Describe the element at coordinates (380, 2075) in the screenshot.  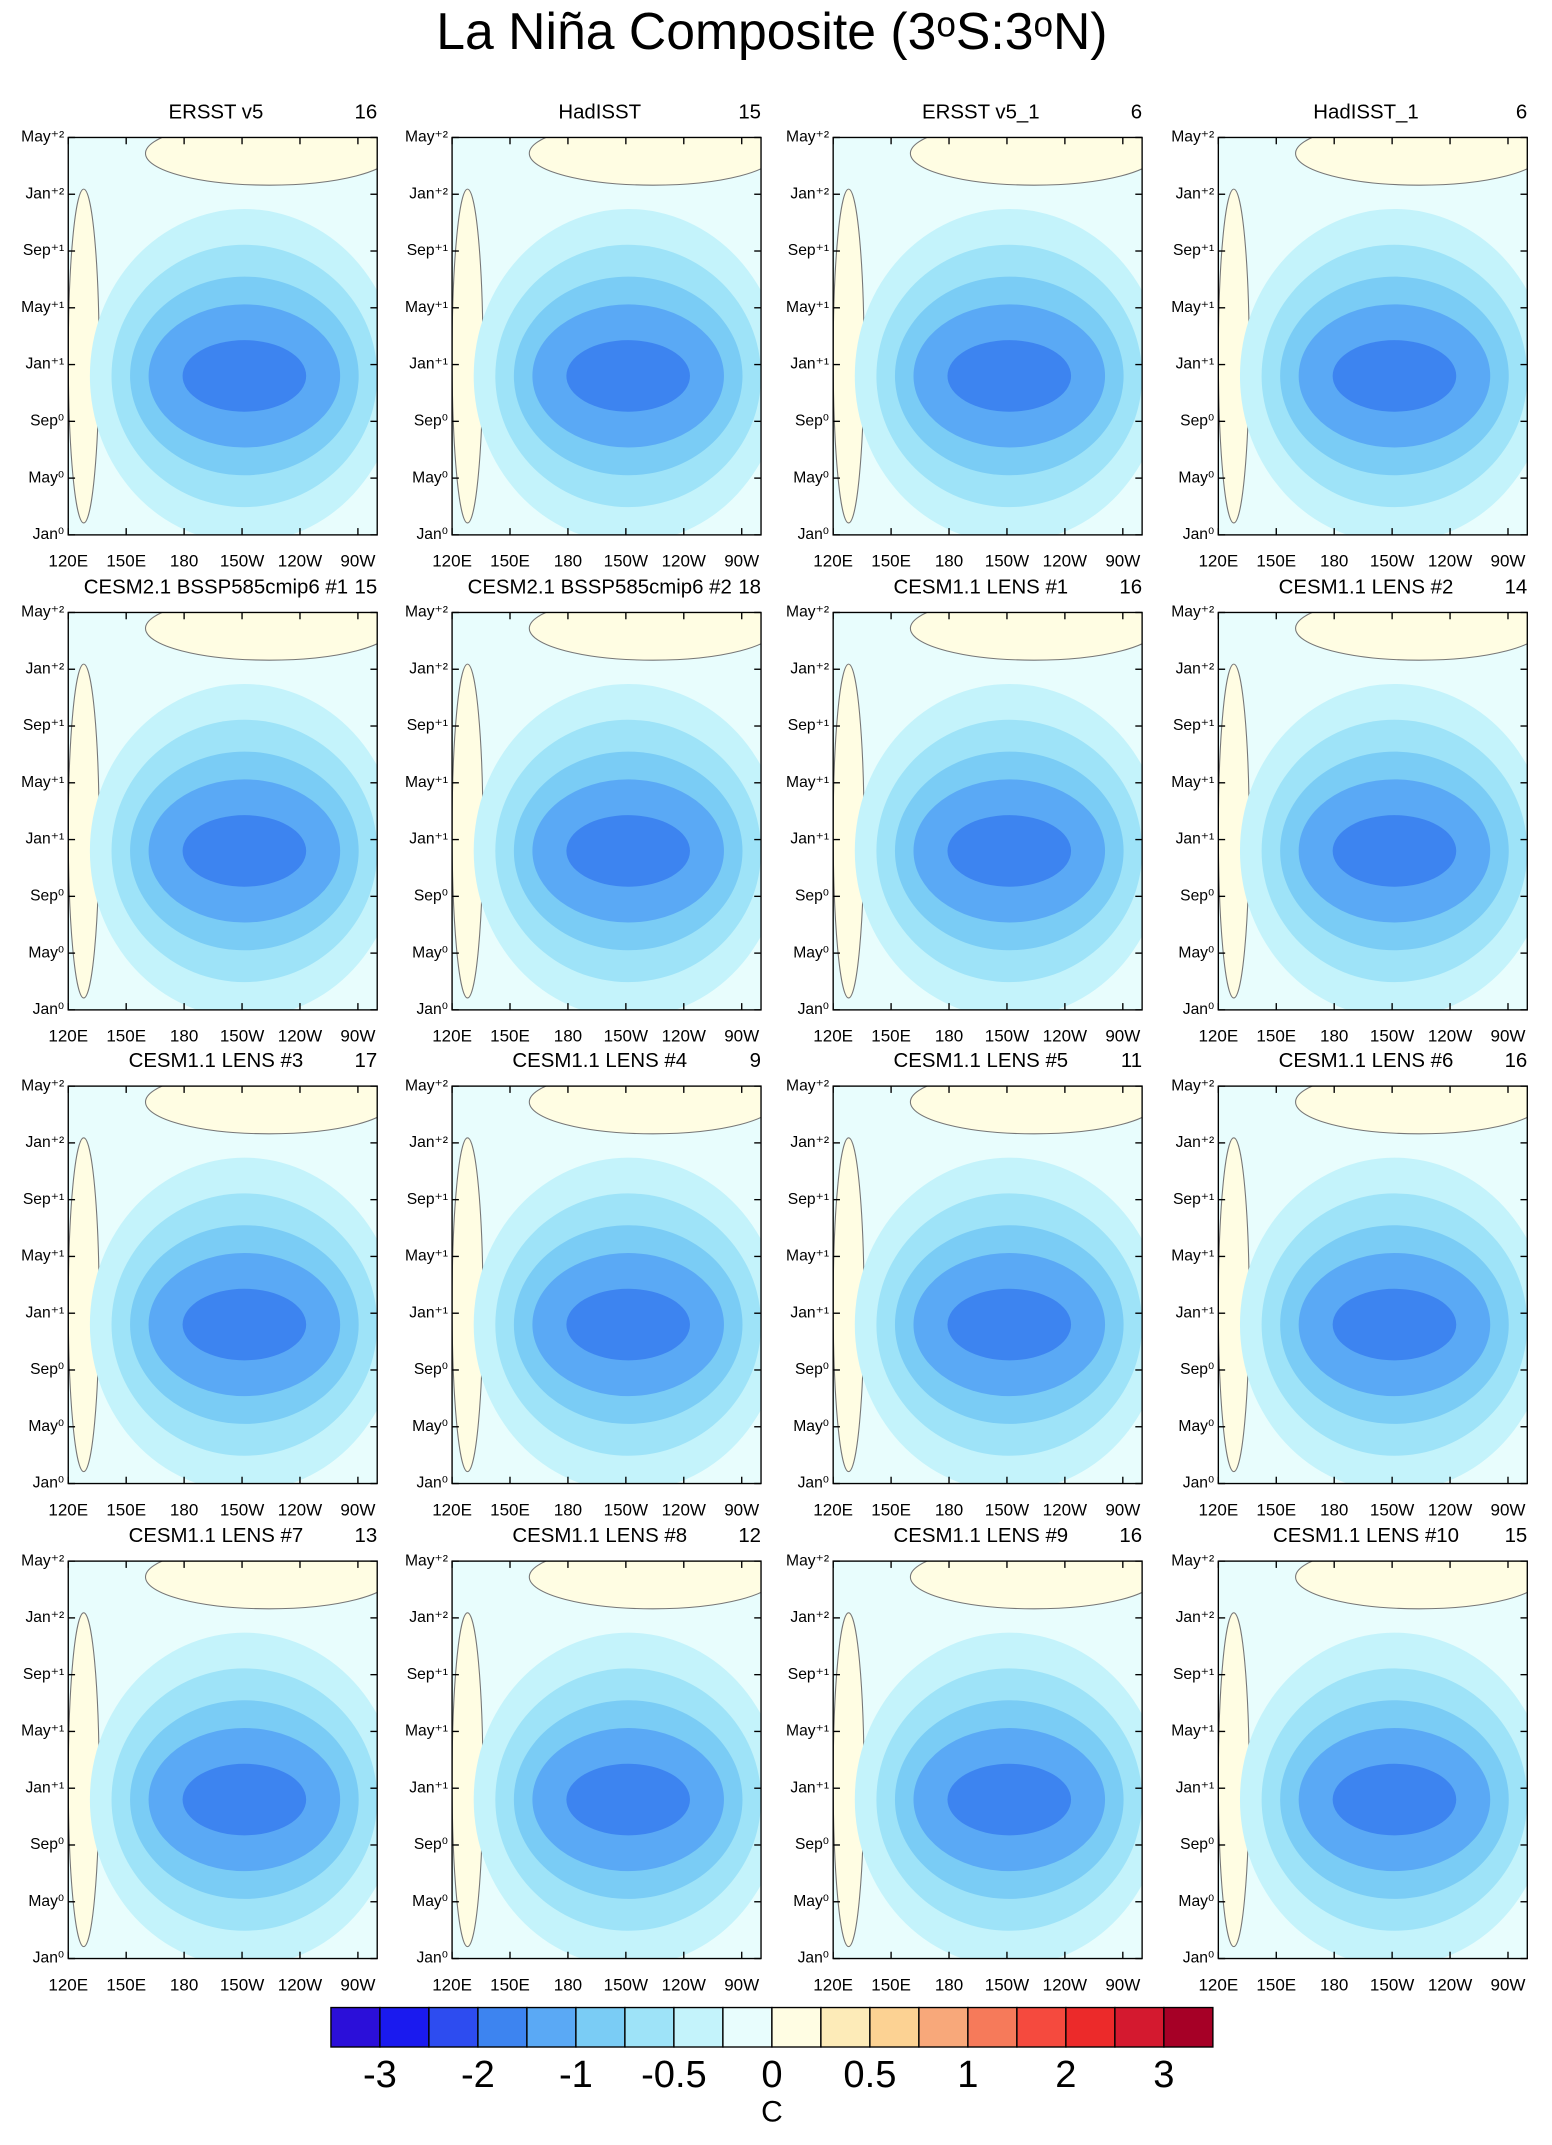
I see `colorbar-label: -3` at that location.